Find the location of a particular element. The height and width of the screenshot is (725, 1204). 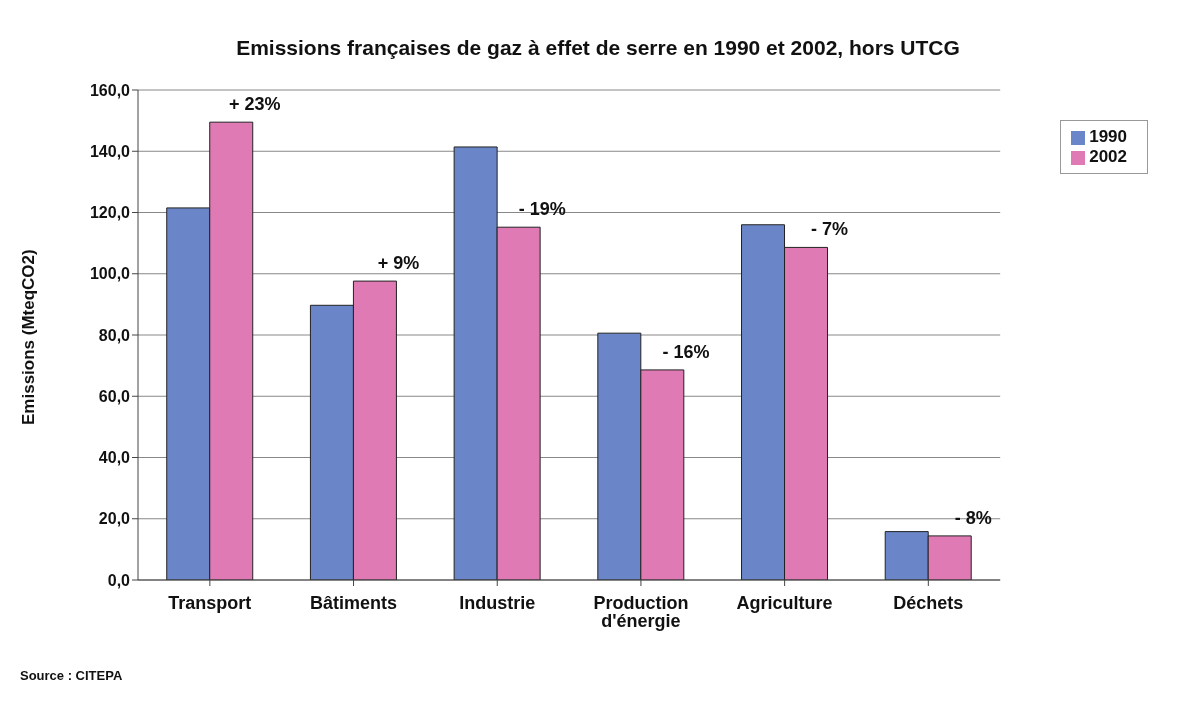

annotation: - 7% is located at coordinates (830, 229).